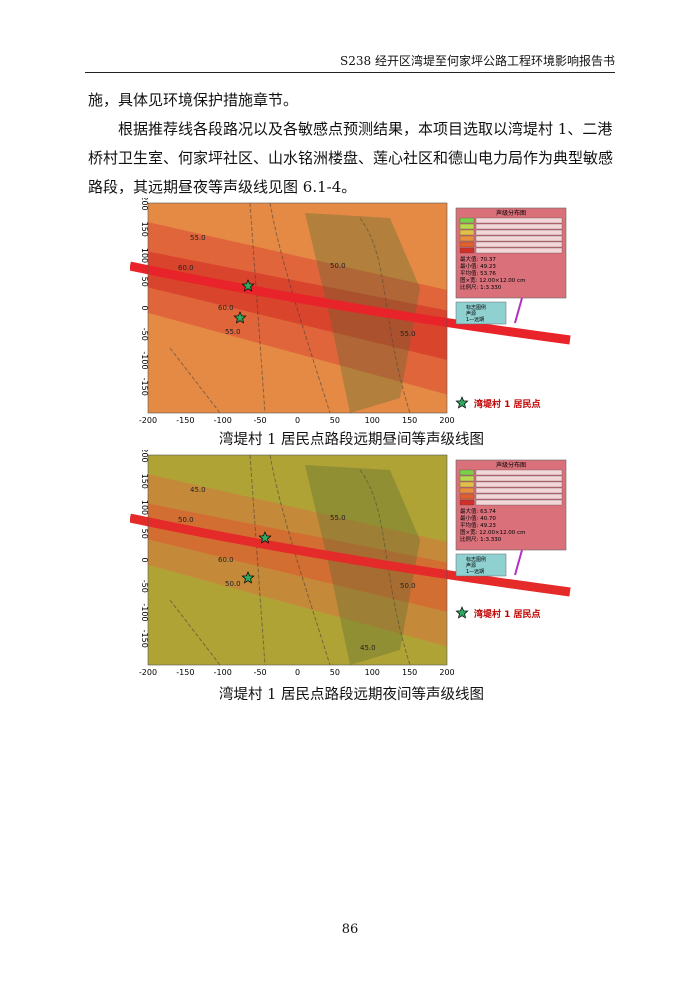 The height and width of the screenshot is (989, 700). Describe the element at coordinates (477, 61) in the screenshot. I see `running-header: S238 经开区湾堤至何家坪公路工程环境影响报告书` at that location.